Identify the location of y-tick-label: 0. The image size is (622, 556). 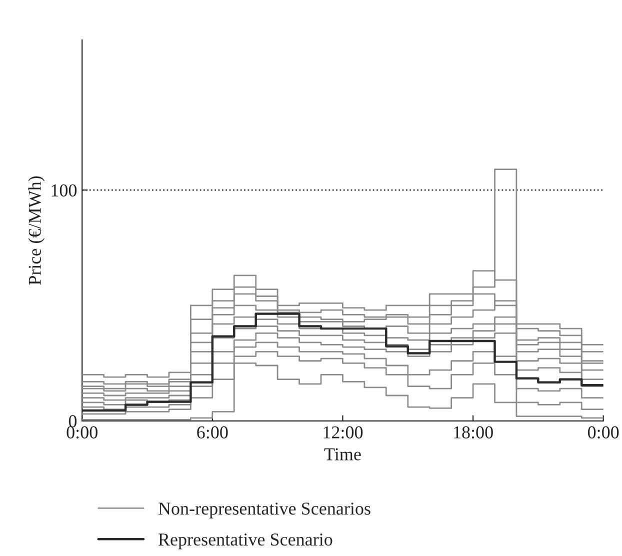
(72, 421).